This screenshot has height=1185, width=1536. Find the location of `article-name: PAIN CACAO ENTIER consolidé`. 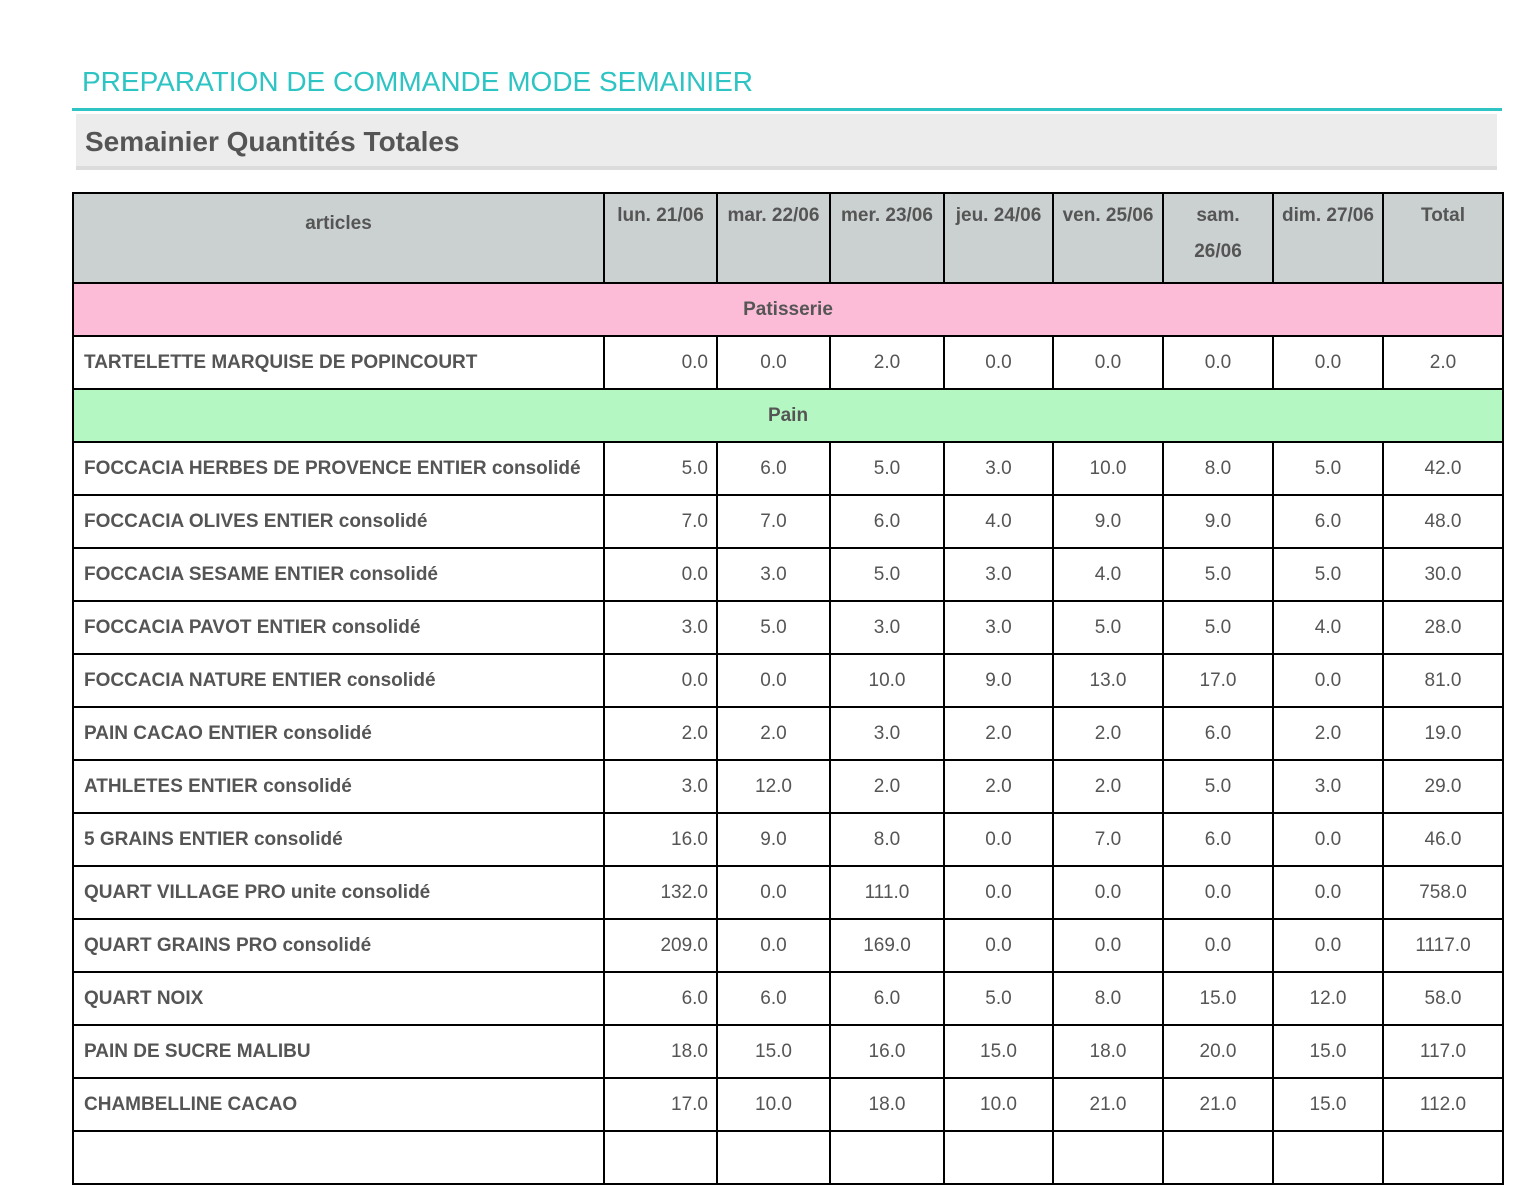

article-name: PAIN CACAO ENTIER consolidé is located at coordinates (338, 733).